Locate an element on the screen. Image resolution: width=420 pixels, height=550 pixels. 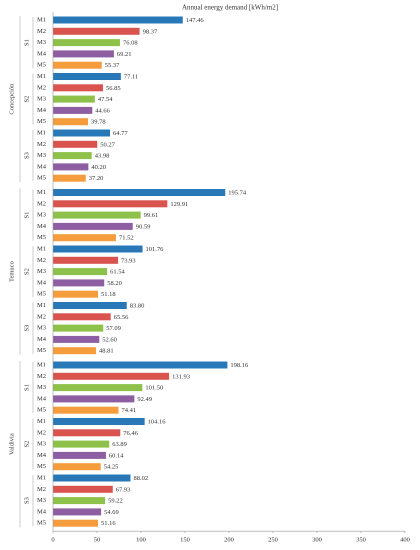
value-label: 131.93 is located at coordinates (181, 376).